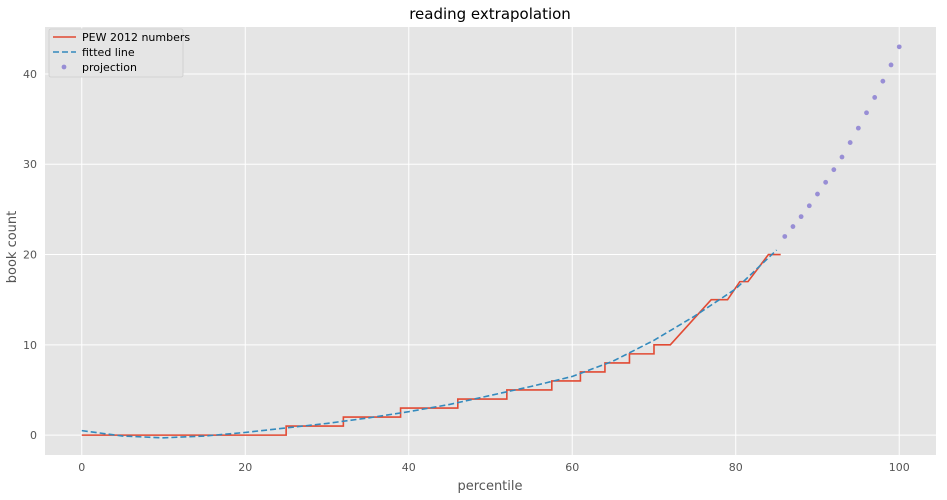 This screenshot has width=947, height=500. I want to click on y-tick-label: 10, so click(30, 345).